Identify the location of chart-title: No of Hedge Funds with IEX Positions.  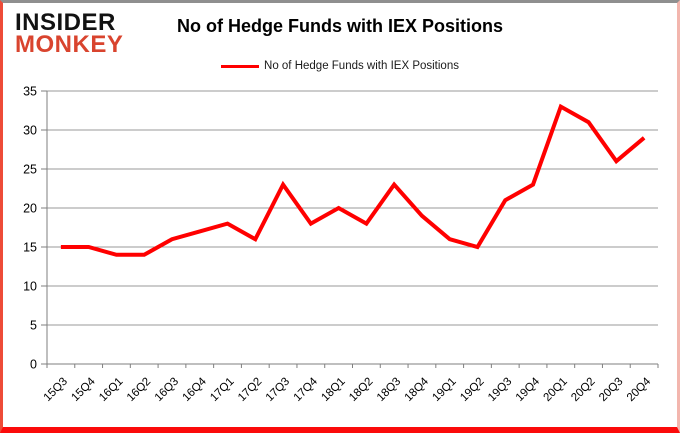
(339, 26).